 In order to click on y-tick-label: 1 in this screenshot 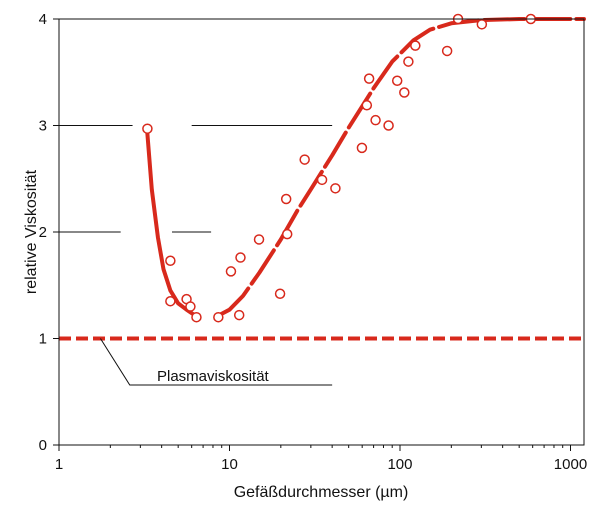, I will do `click(43, 339)`.